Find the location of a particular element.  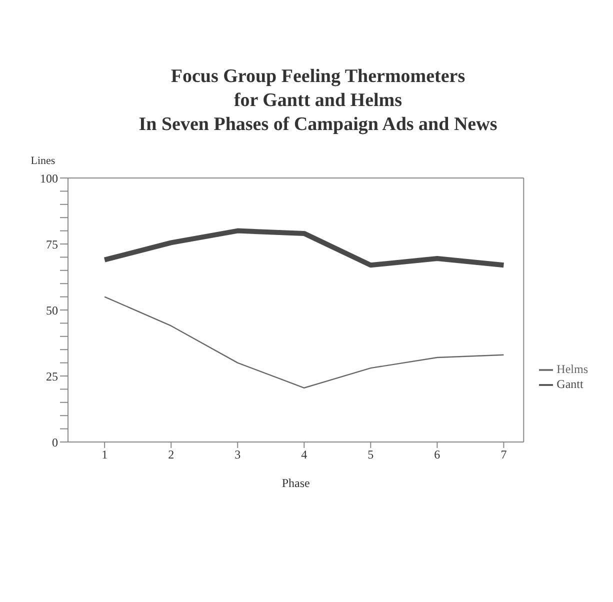

x-tick-label: 2 is located at coordinates (171, 455).